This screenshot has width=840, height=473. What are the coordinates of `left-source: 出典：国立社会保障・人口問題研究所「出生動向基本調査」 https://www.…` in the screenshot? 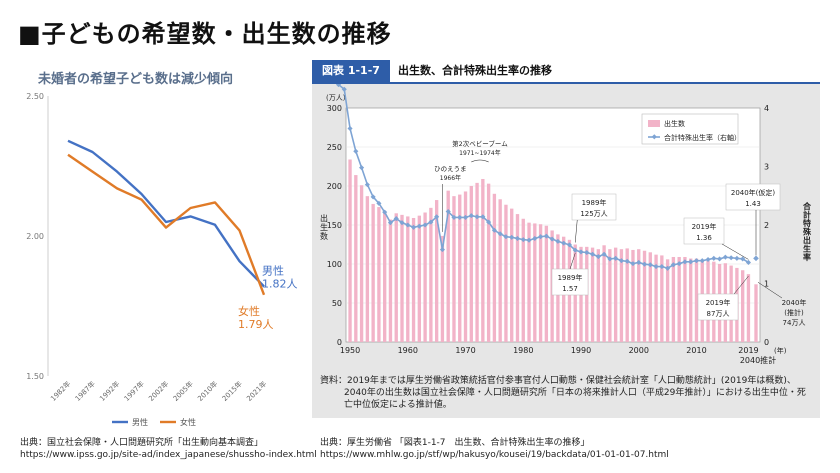 It's located at (168, 449).